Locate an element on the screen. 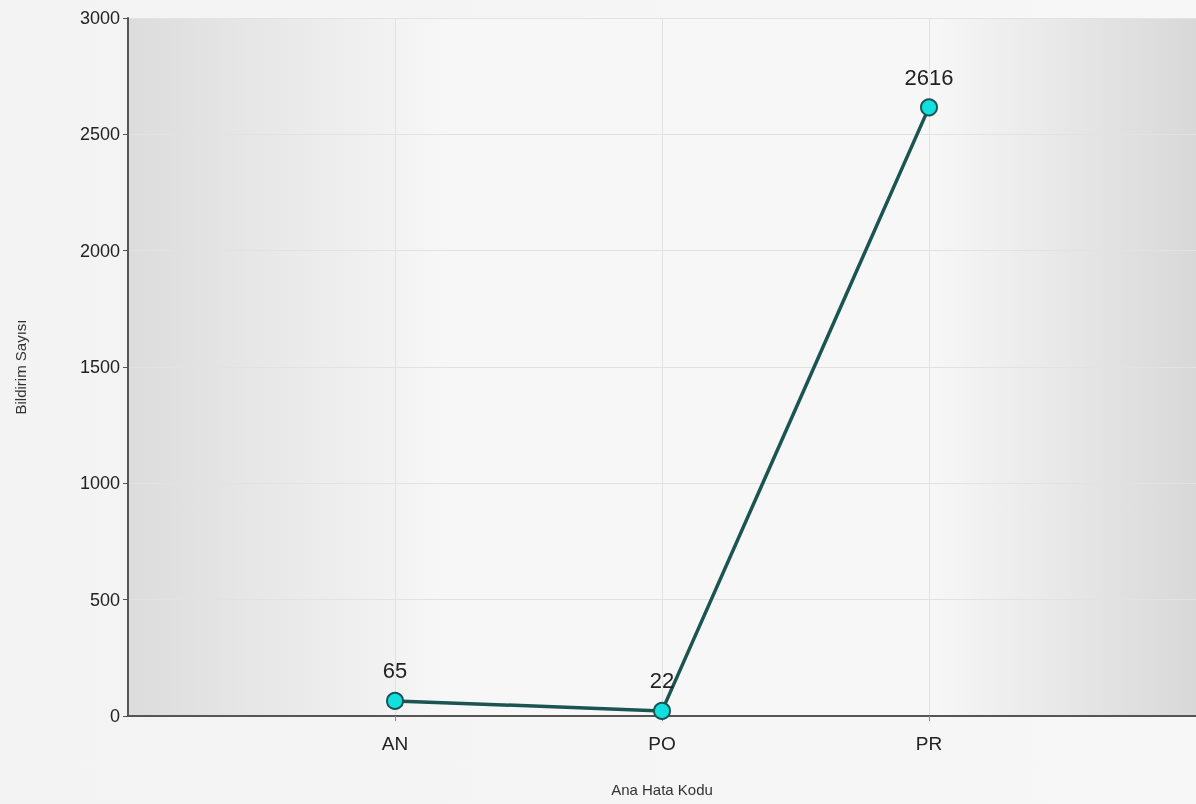 Image resolution: width=1196 pixels, height=804 pixels. y-tick-label: 2500 is located at coordinates (99, 134).